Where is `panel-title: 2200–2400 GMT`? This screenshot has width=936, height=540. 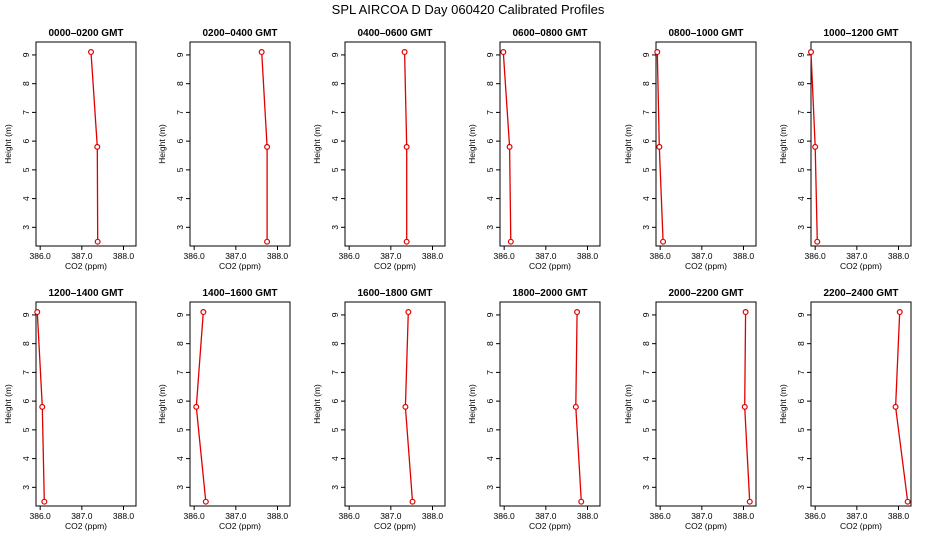 panel-title: 2200–2400 GMT is located at coordinates (860, 293).